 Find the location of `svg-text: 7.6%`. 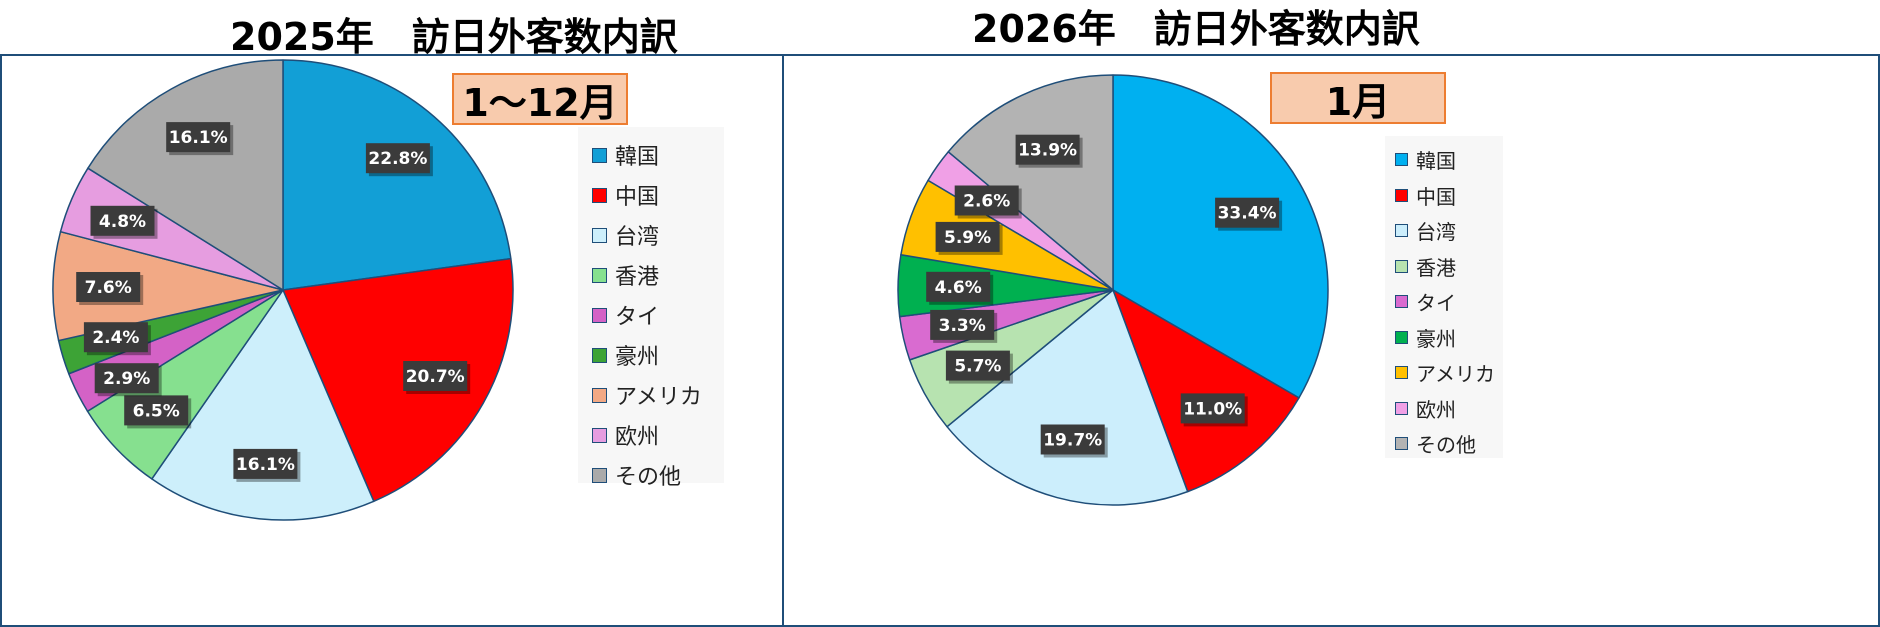

svg-text: 7.6% is located at coordinates (108, 288).